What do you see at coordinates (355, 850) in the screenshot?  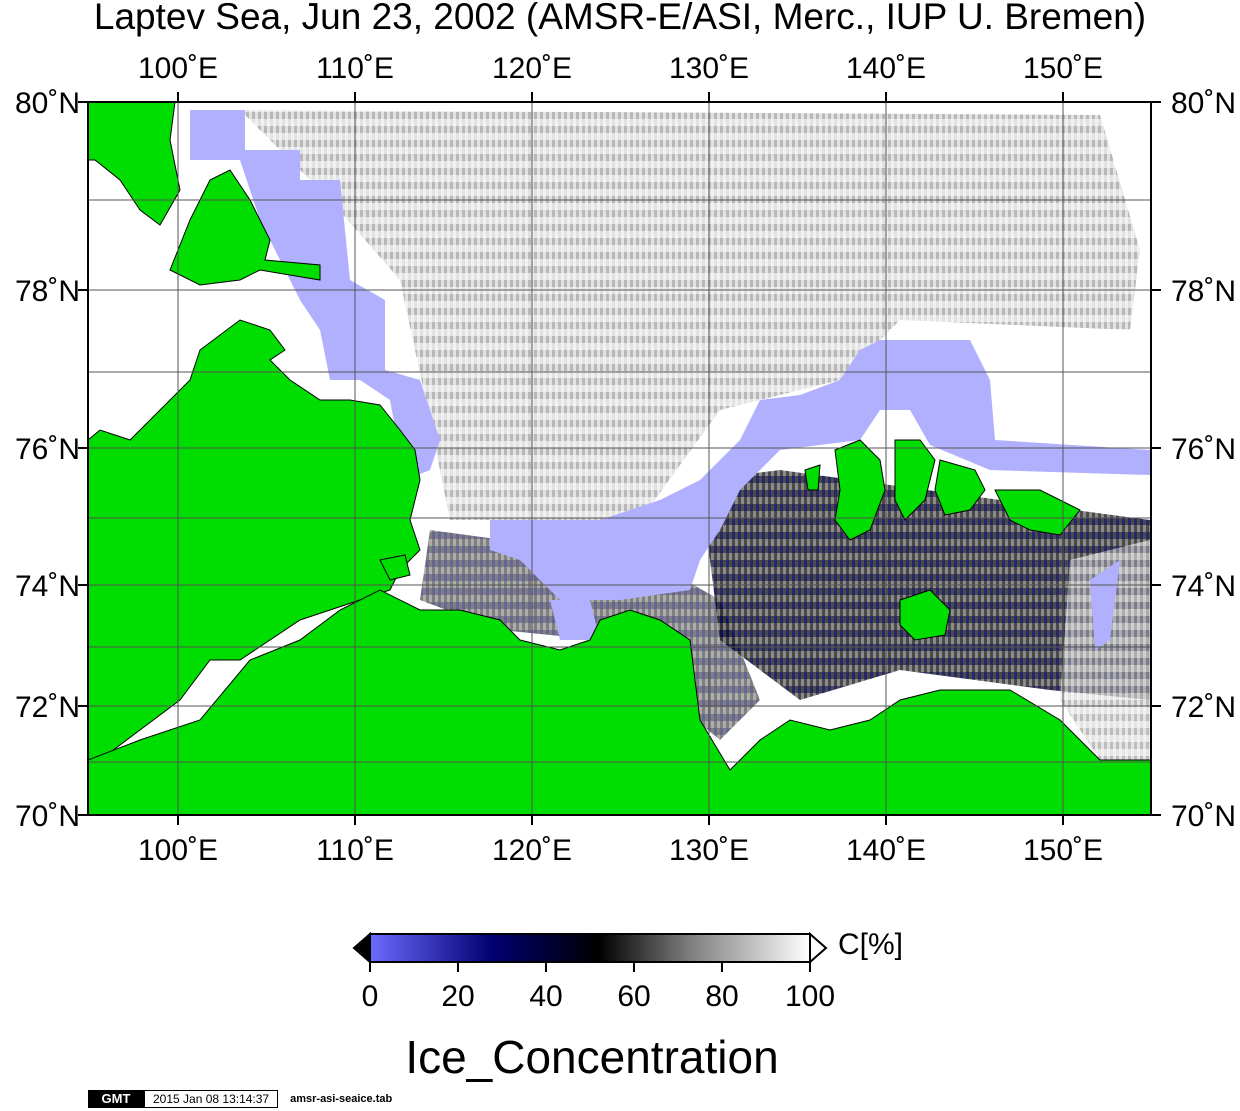 I see `lon-label-bottom: 110˚E` at bounding box center [355, 850].